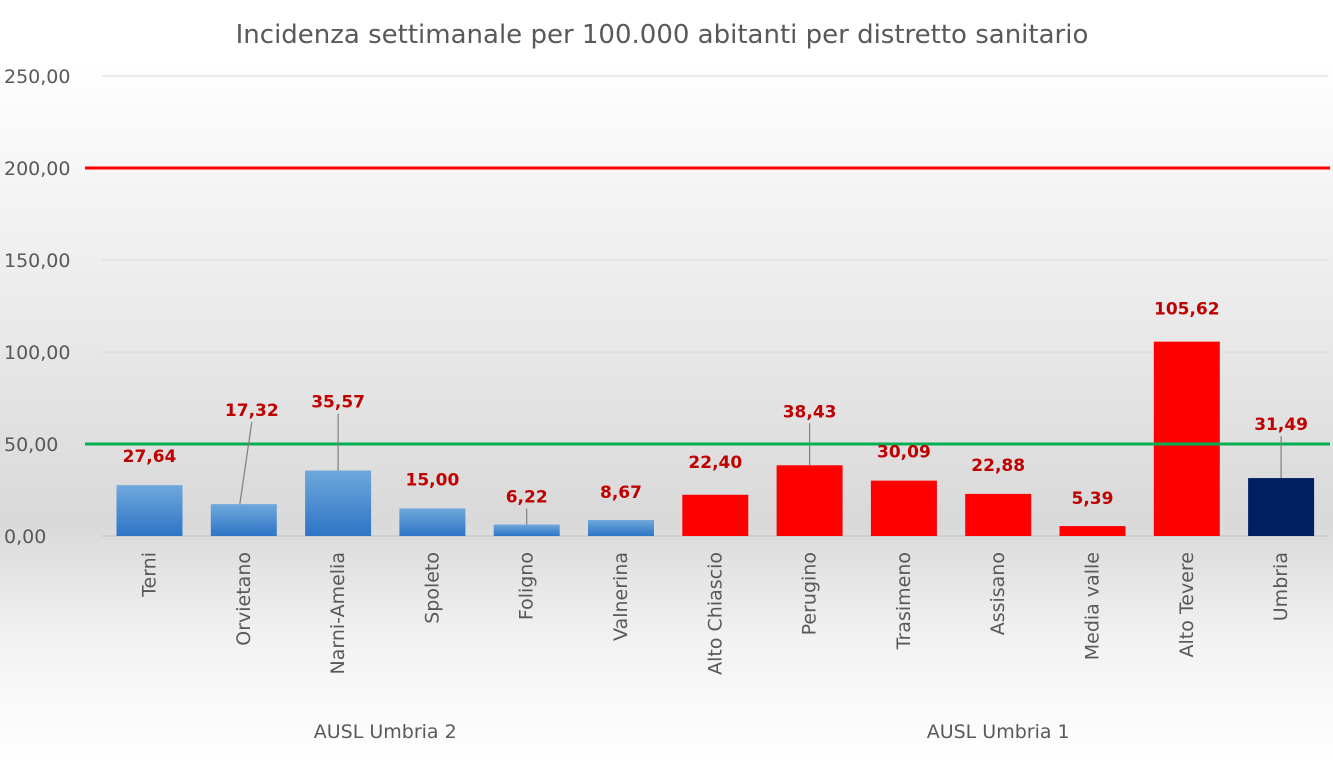 This screenshot has width=1333, height=761. I want to click on x-tick-label: Foligno, so click(527, 586).